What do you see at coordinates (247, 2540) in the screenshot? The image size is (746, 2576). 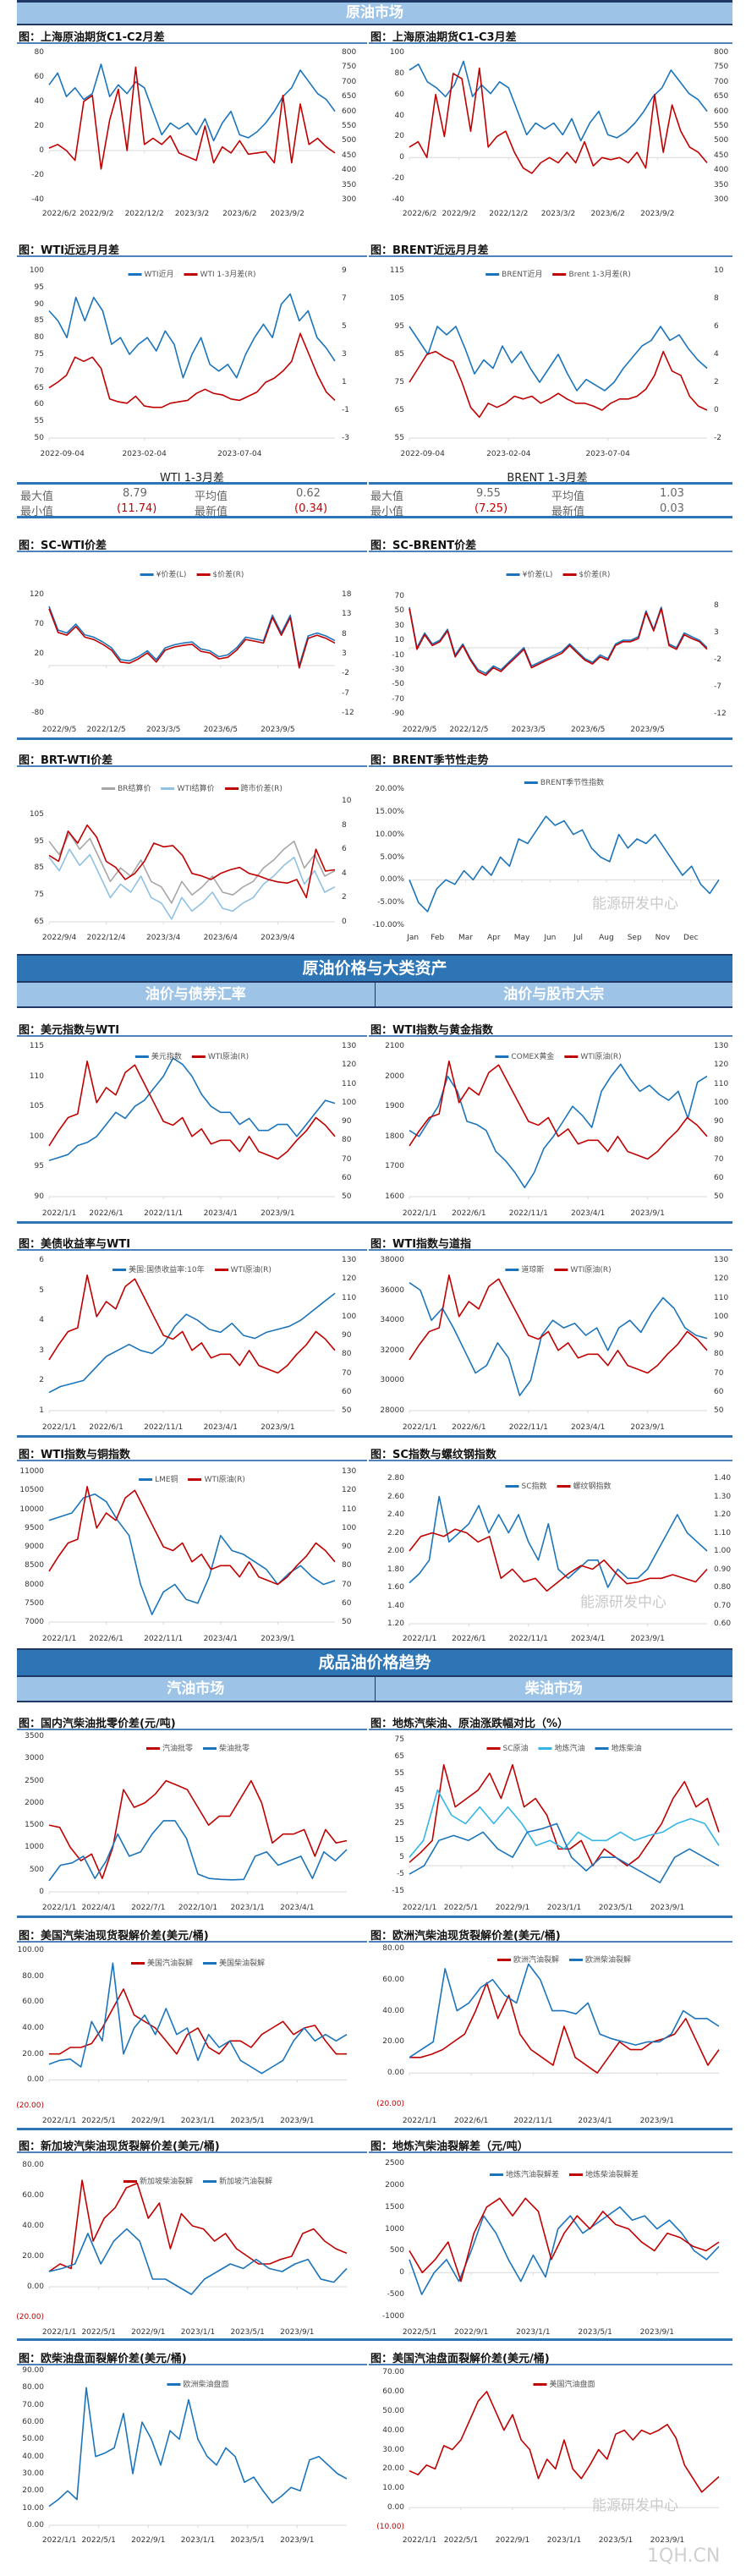 I see `x-tick-label: 2023/5/1` at bounding box center [247, 2540].